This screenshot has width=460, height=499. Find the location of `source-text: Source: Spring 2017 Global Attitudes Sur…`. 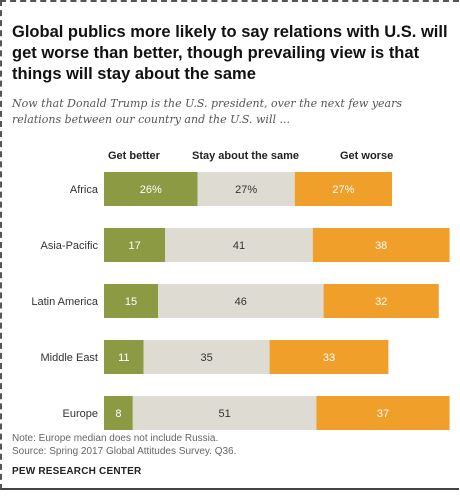

source-text: Source: Spring 2017 Global Attitudes Sur… is located at coordinates (124, 451).